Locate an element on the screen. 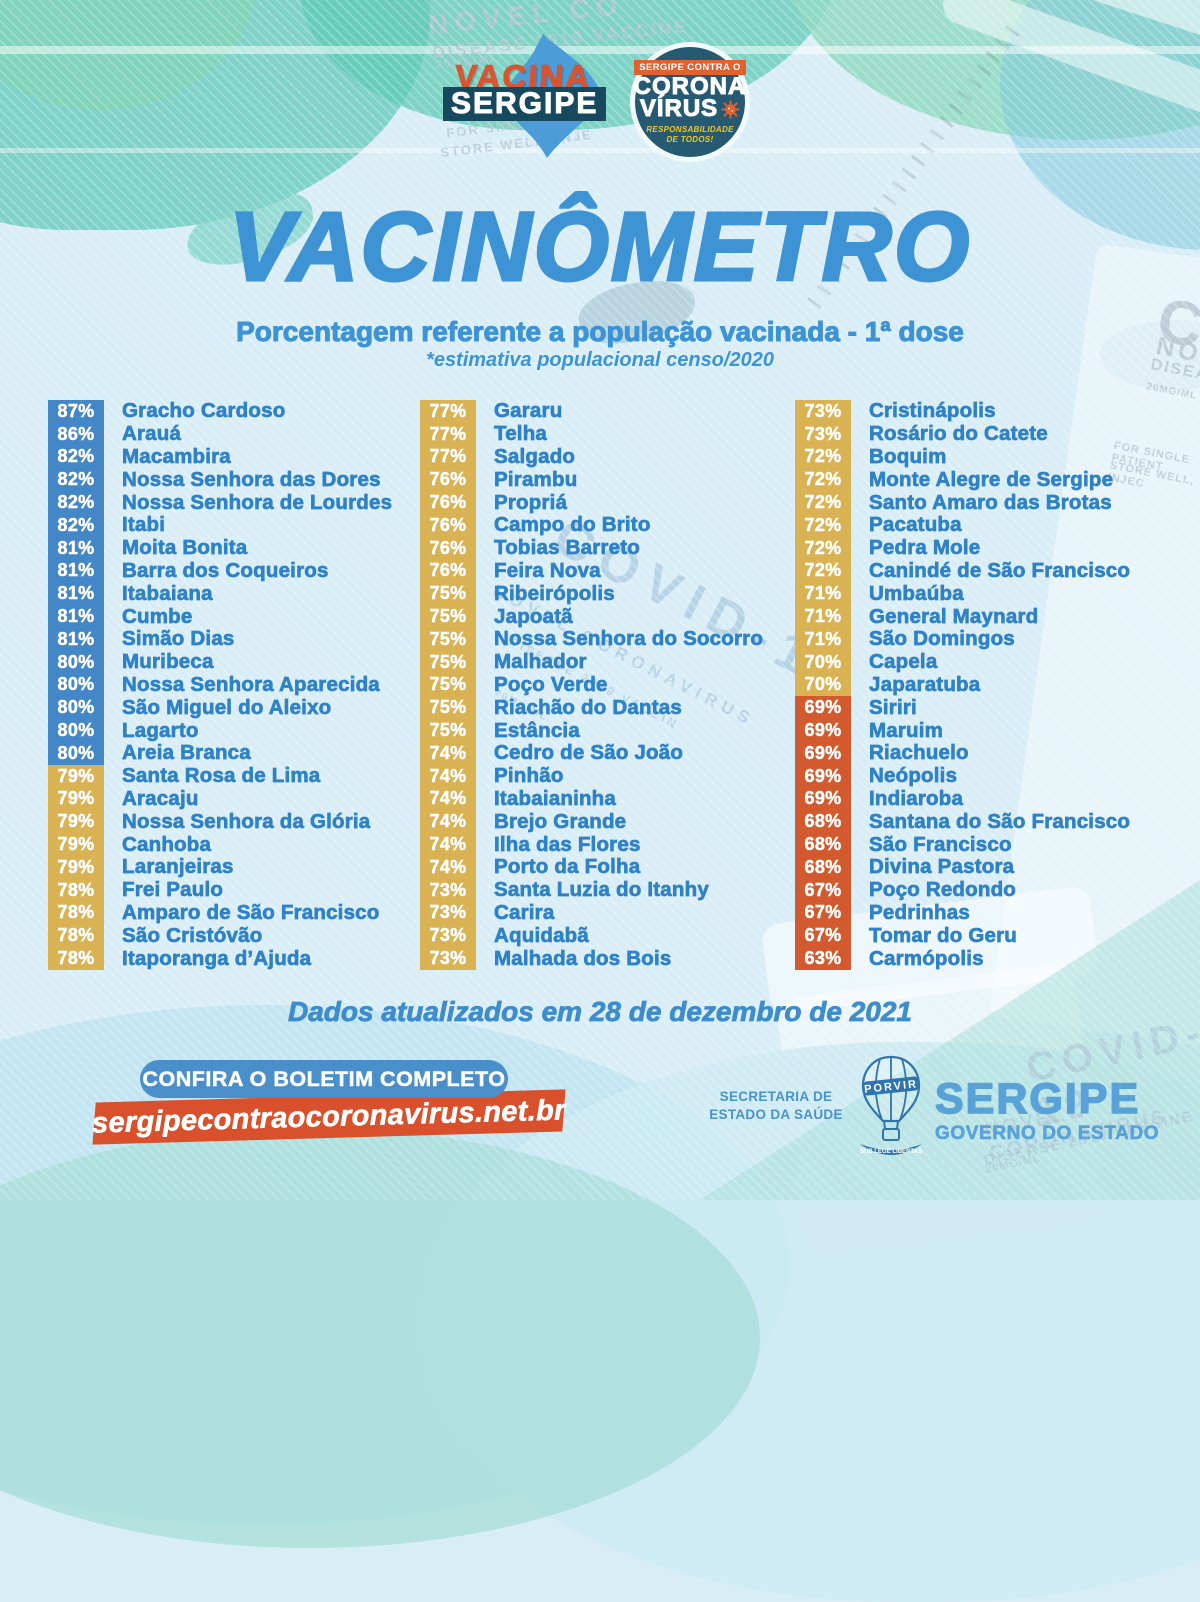 The height and width of the screenshot is (1602, 1200). municipality-name: Cristinápolis is located at coordinates (932, 411).